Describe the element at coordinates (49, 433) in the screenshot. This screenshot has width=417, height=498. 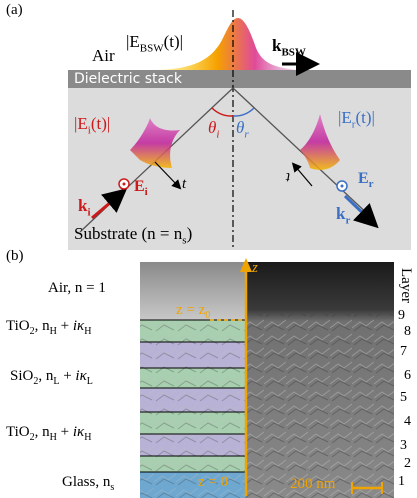
I see `tio2-bottom-label: TiO2, nH + iκH` at that location.